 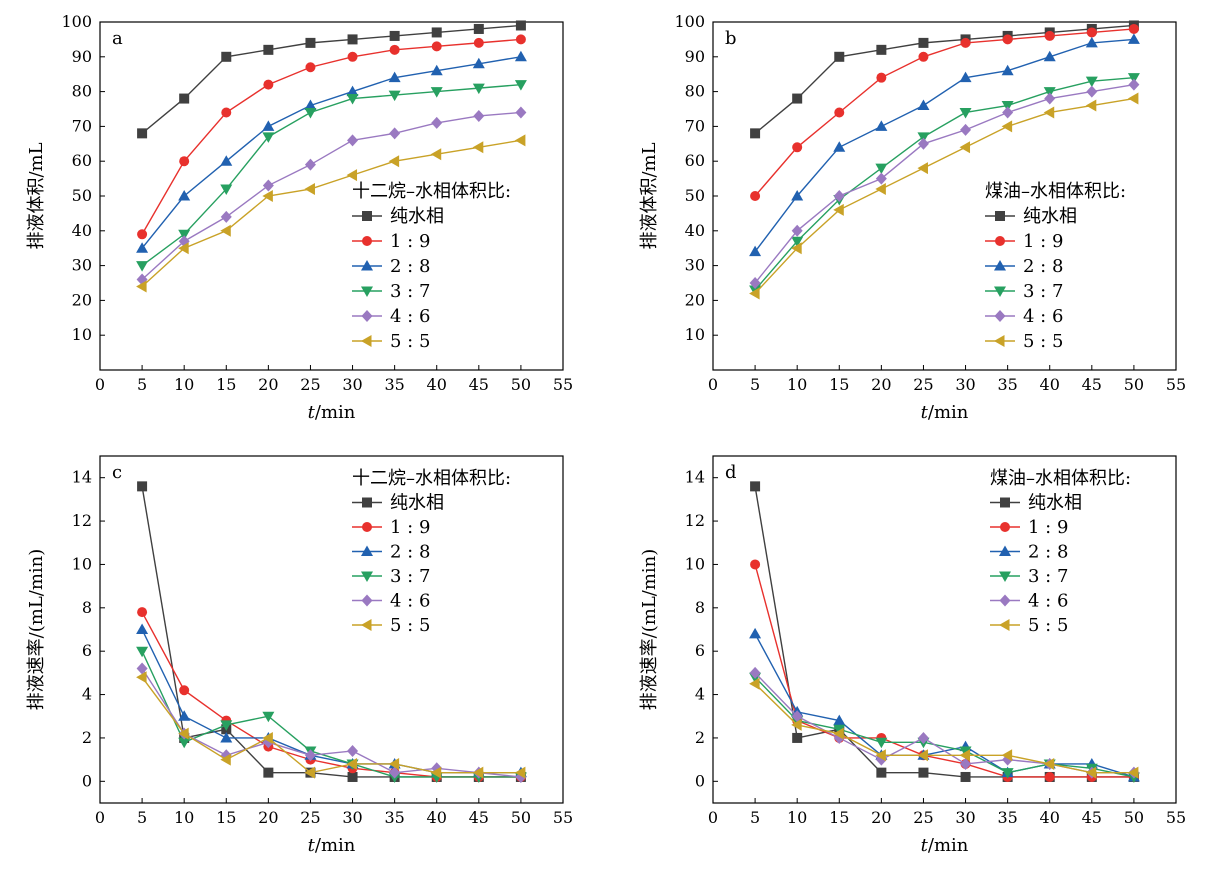 I want to click on y-tick-label: 40, so click(x=82, y=230).